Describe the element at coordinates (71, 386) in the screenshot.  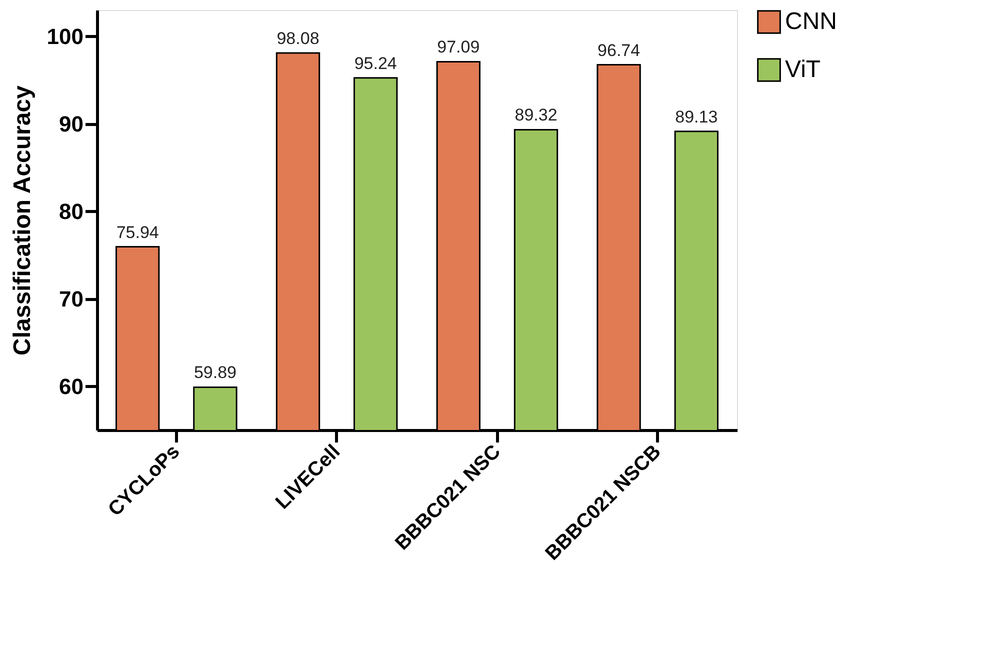
I see `y-tick-label: 60` at that location.